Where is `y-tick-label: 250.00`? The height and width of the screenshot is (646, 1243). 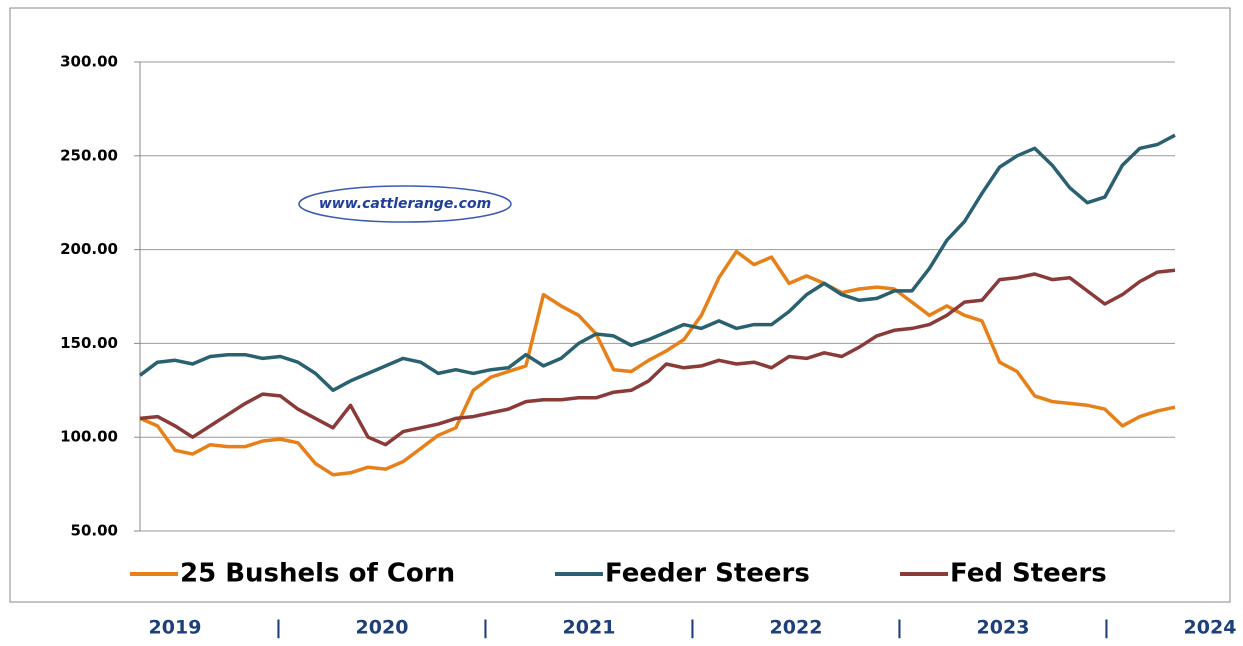
y-tick-label: 250.00 is located at coordinates (89, 155).